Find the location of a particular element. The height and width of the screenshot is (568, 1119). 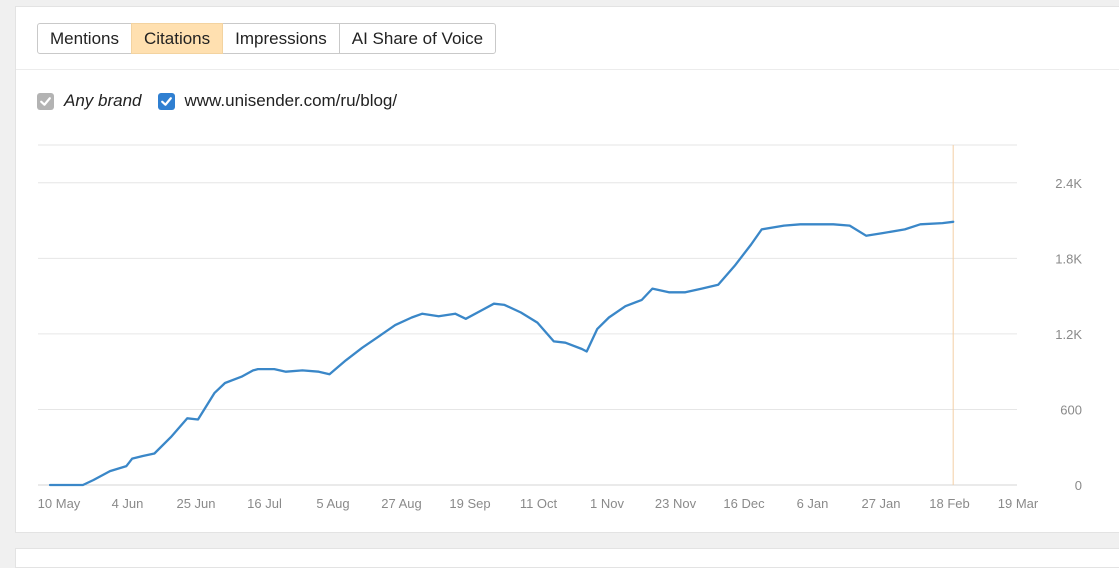

tab-impressions: Impressions is located at coordinates (281, 38).